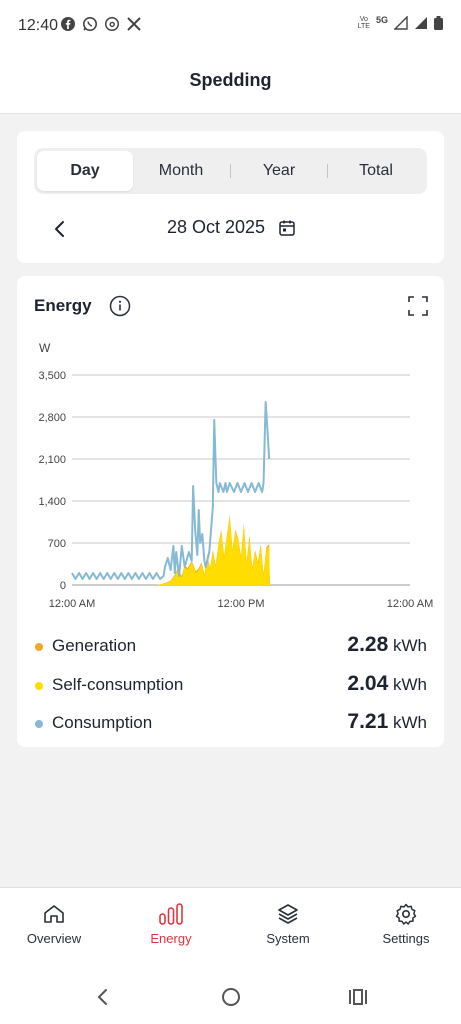  Describe the element at coordinates (230, 26) in the screenshot. I see `status-bar: 12:40 Vo LTE 5G` at that location.